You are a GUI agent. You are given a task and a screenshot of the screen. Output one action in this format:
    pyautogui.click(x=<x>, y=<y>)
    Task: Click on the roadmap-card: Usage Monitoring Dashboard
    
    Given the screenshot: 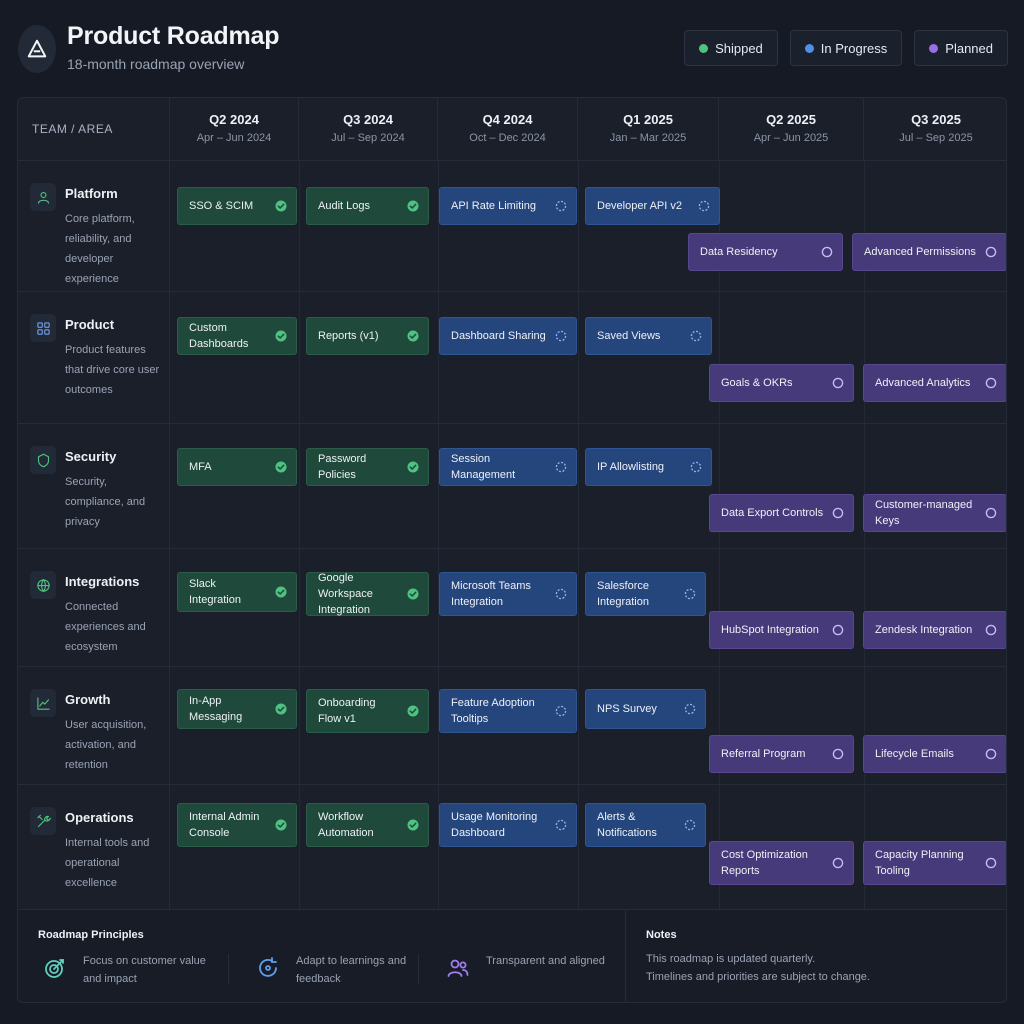 What is the action you would take?
    pyautogui.click(x=508, y=825)
    